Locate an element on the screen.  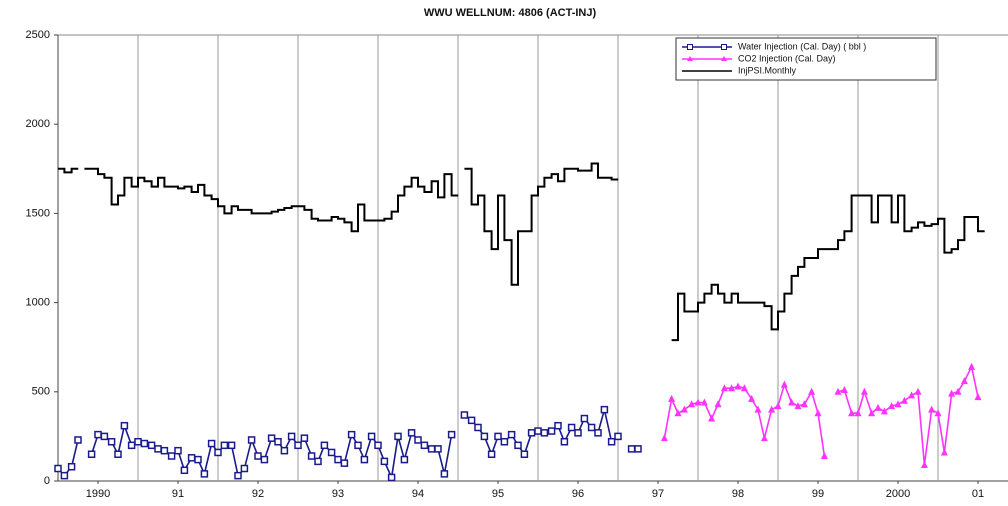
x-tick-label: 1990 is located at coordinates (98, 494).